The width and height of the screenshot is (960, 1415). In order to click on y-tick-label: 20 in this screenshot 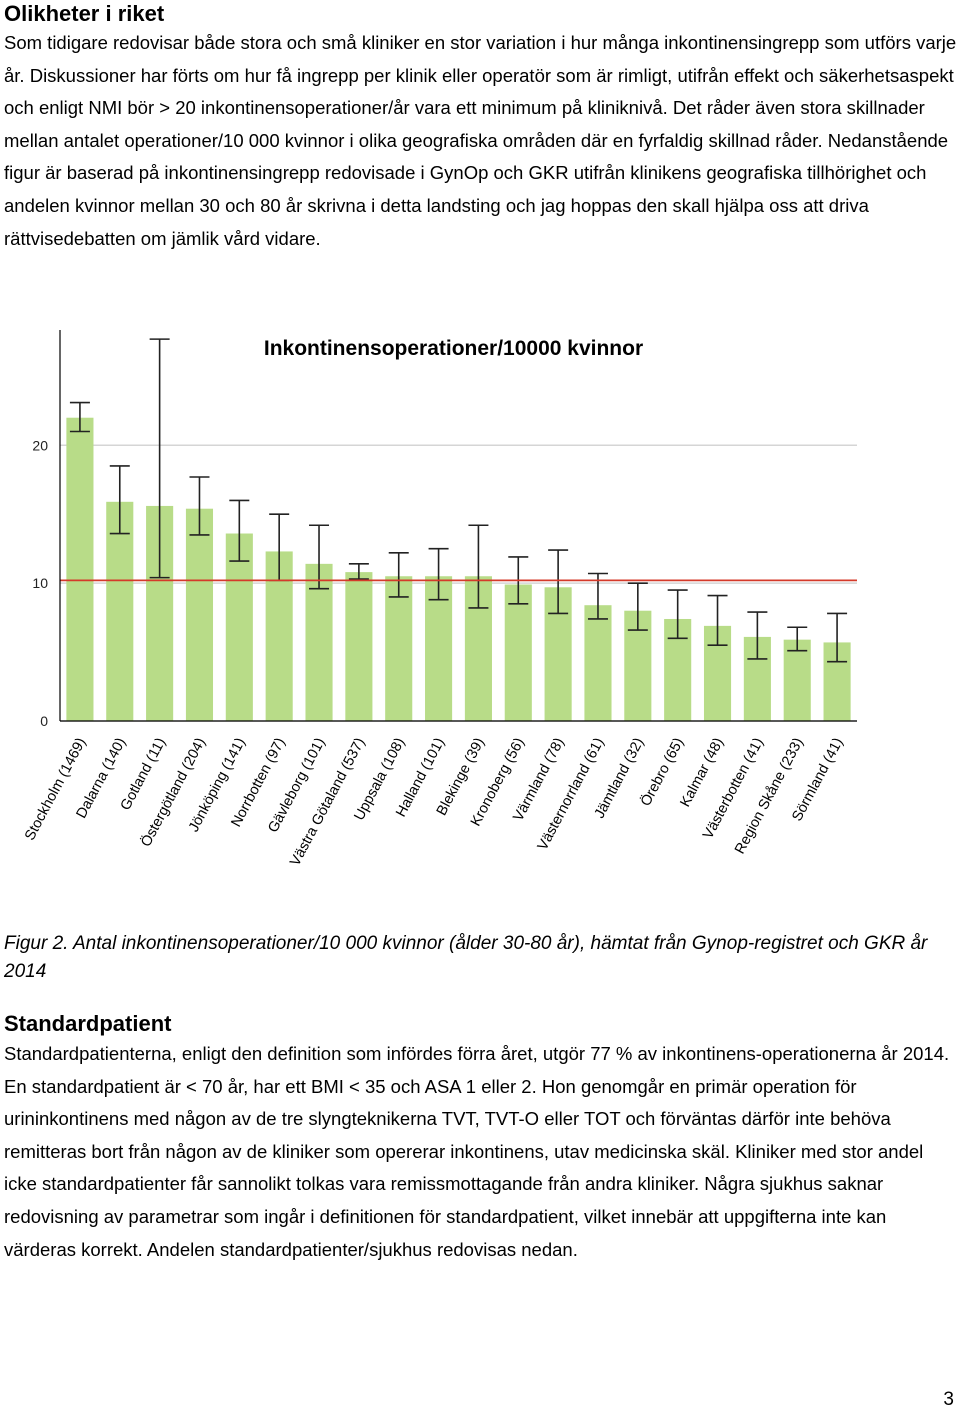, I will do `click(40, 445)`.